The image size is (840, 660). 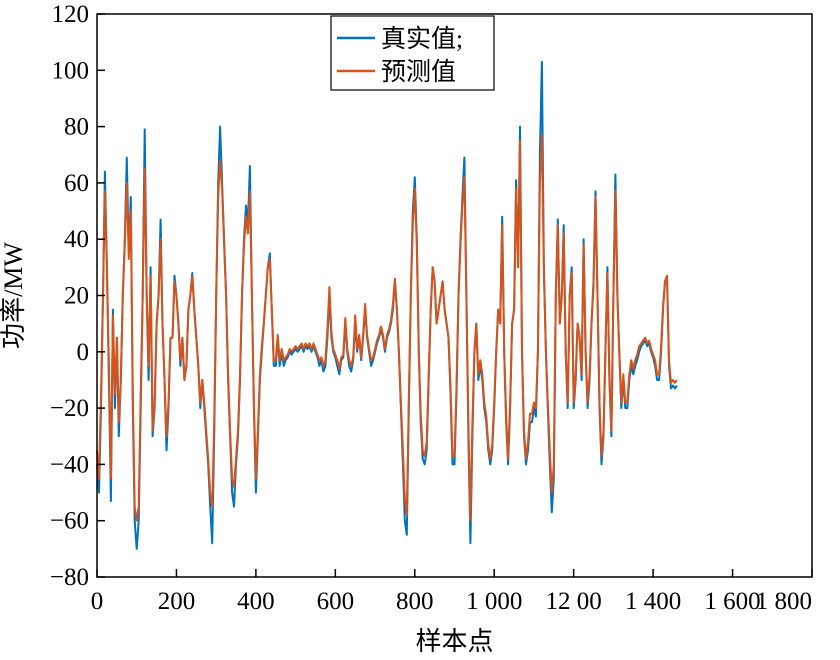 What do you see at coordinates (422, 39) in the screenshot?
I see `legend-label-true-value: 真实值;` at bounding box center [422, 39].